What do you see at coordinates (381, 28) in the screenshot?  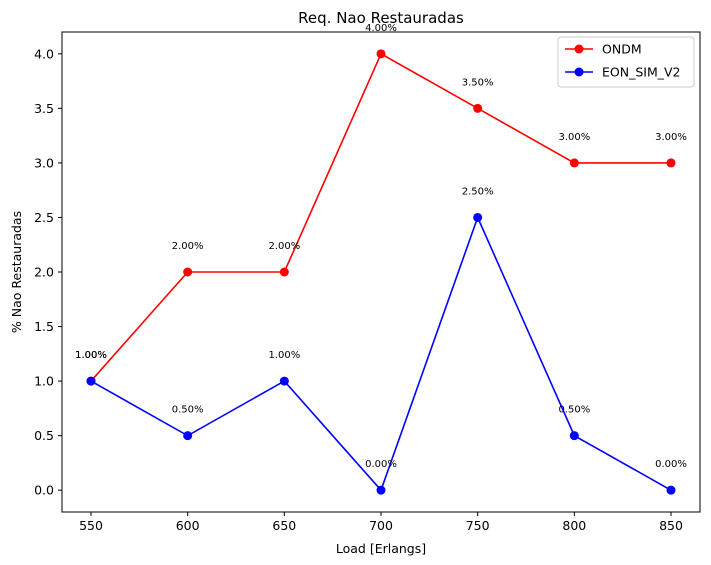 I see `data-label: 4.00%` at bounding box center [381, 28].